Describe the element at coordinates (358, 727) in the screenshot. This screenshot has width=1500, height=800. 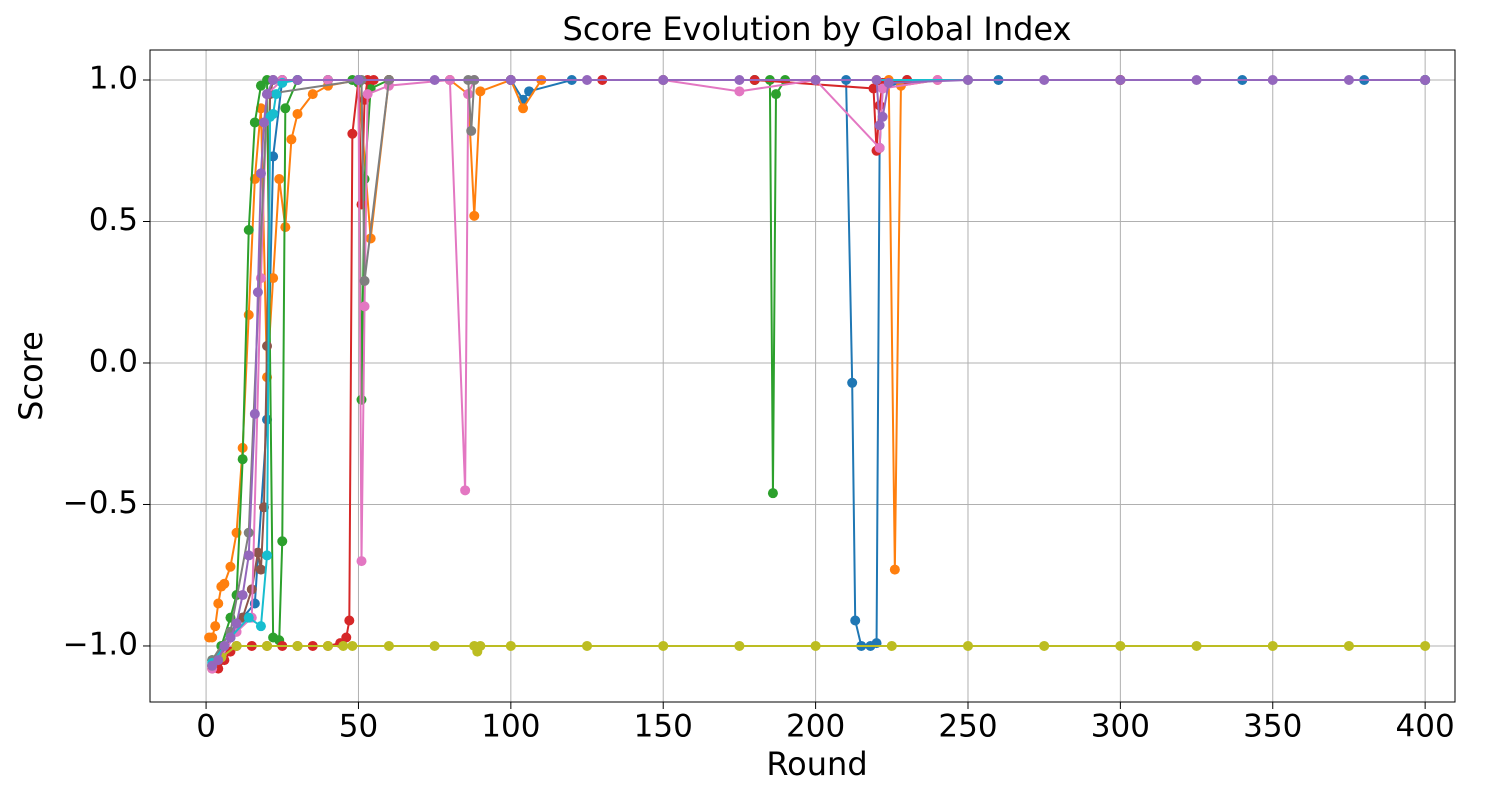
I see `x-tick-label: 50` at that location.